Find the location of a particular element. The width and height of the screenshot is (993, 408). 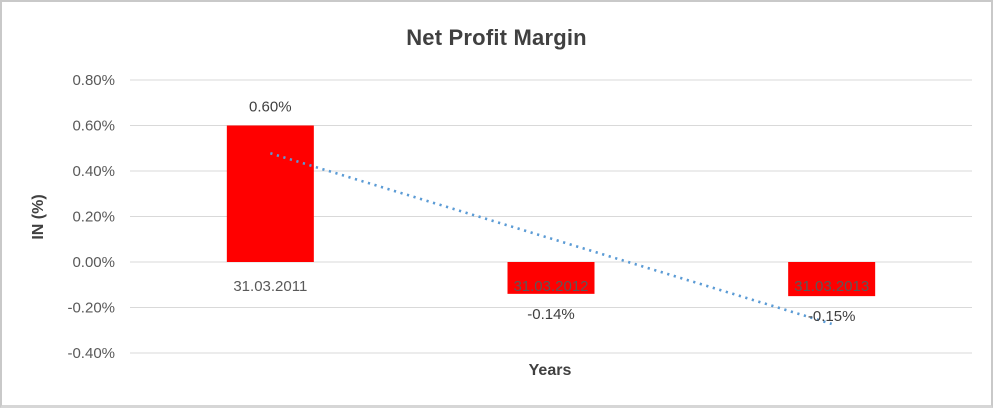

bar-31.03.2013 is located at coordinates (832, 279).